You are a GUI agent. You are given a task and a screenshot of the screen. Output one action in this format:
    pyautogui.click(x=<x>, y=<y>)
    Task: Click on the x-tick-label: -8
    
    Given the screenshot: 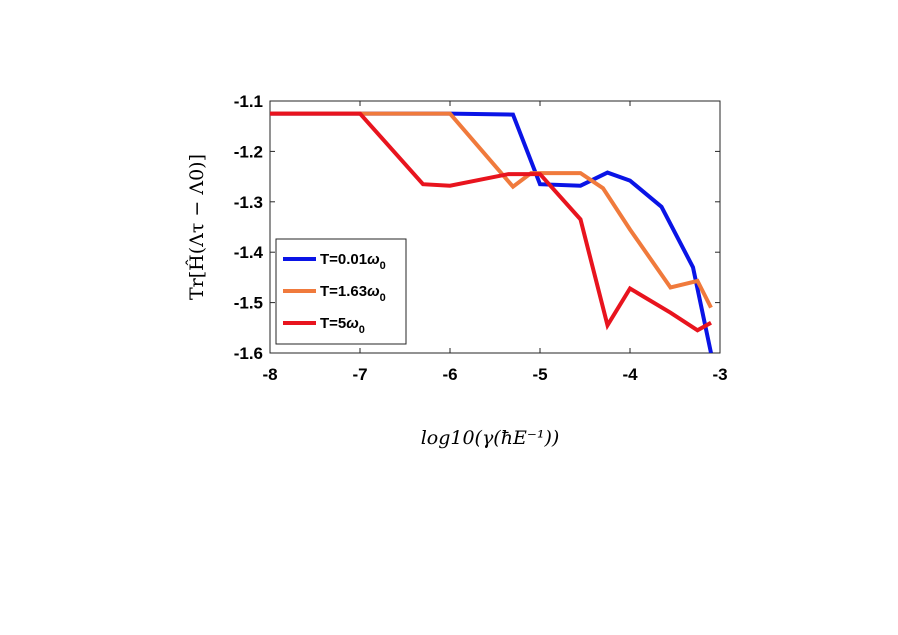 What is the action you would take?
    pyautogui.click(x=269, y=374)
    